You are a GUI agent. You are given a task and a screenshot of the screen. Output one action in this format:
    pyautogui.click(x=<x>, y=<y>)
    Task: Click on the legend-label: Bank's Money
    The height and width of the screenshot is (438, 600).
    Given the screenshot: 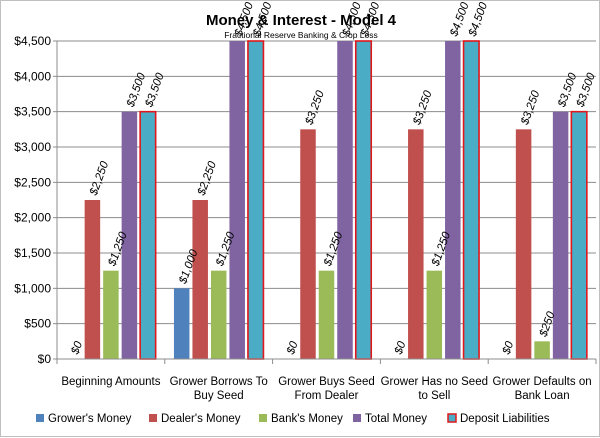 What is the action you would take?
    pyautogui.click(x=307, y=419)
    